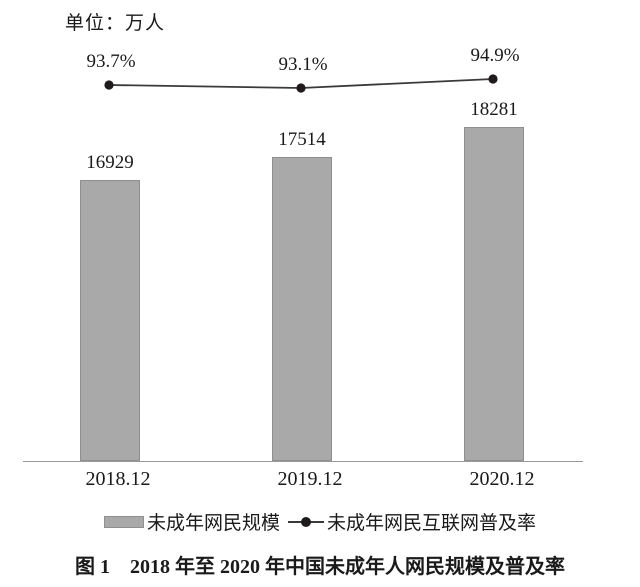 Image resolution: width=640 pixels, height=587 pixels. Describe the element at coordinates (302, 308) in the screenshot. I see `bar-2019.12` at that location.